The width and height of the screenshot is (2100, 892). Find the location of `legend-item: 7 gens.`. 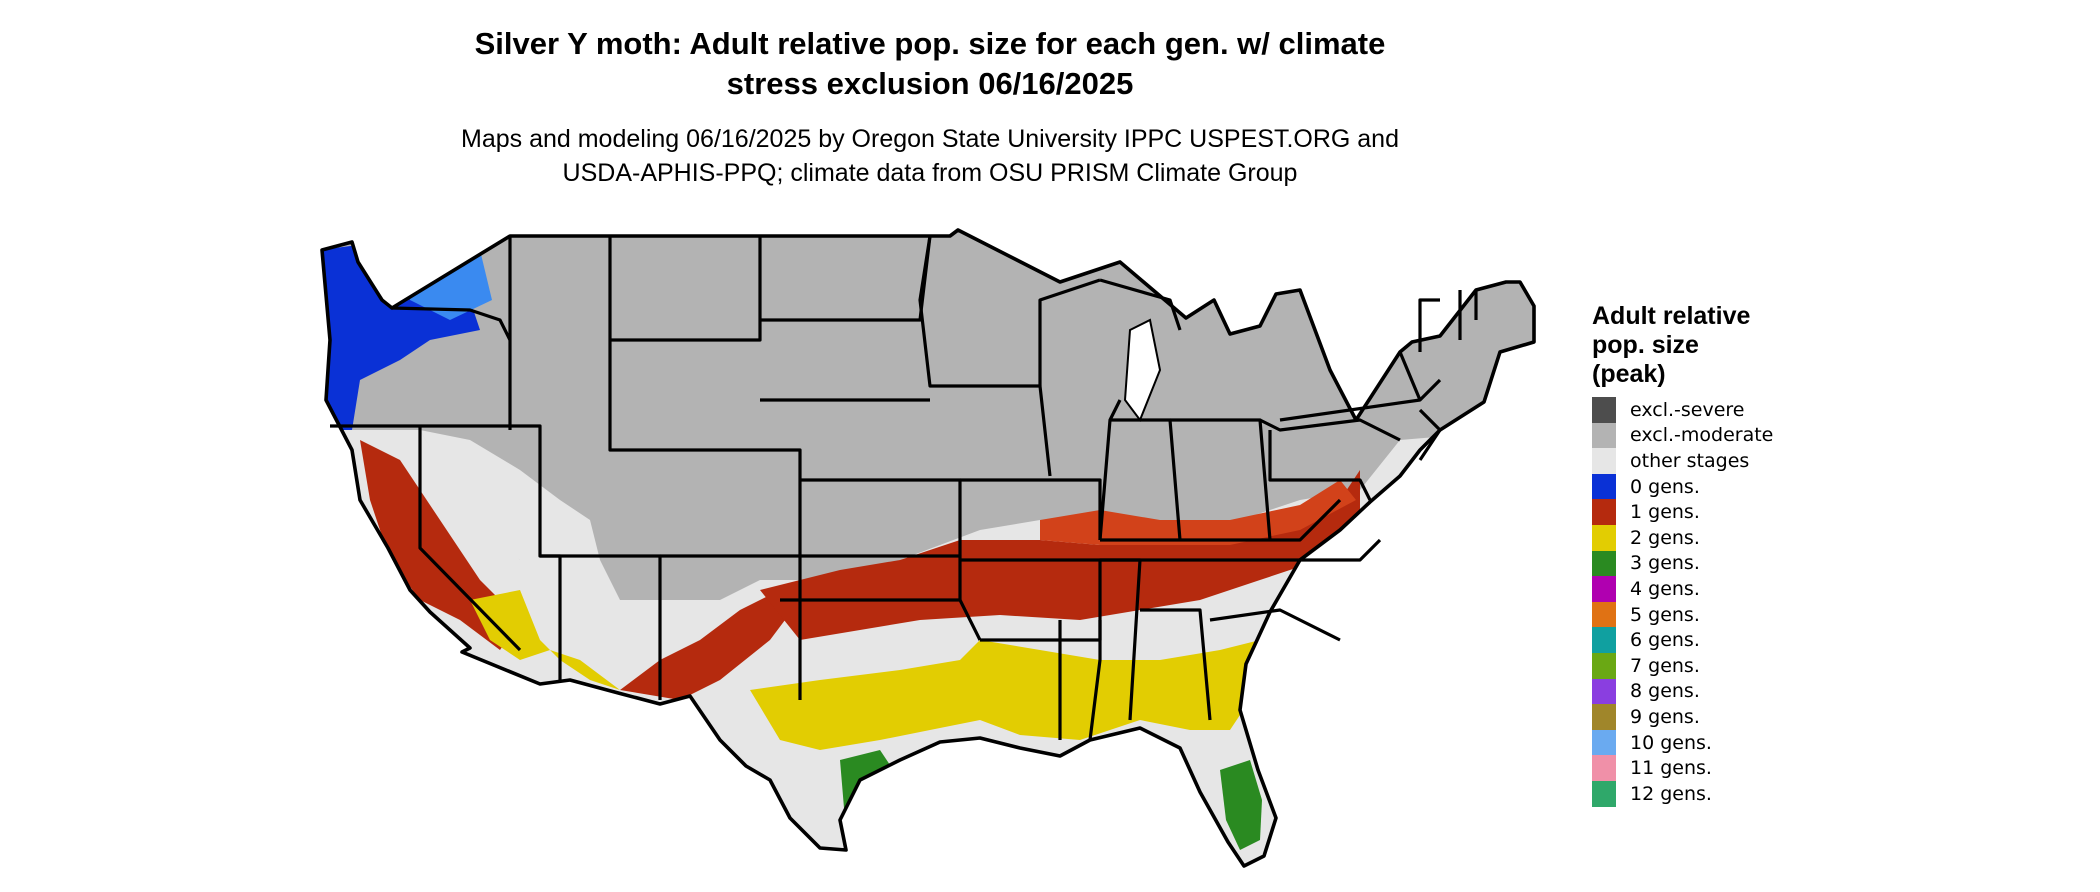

legend-item: 7 gens. is located at coordinates (1692, 665).